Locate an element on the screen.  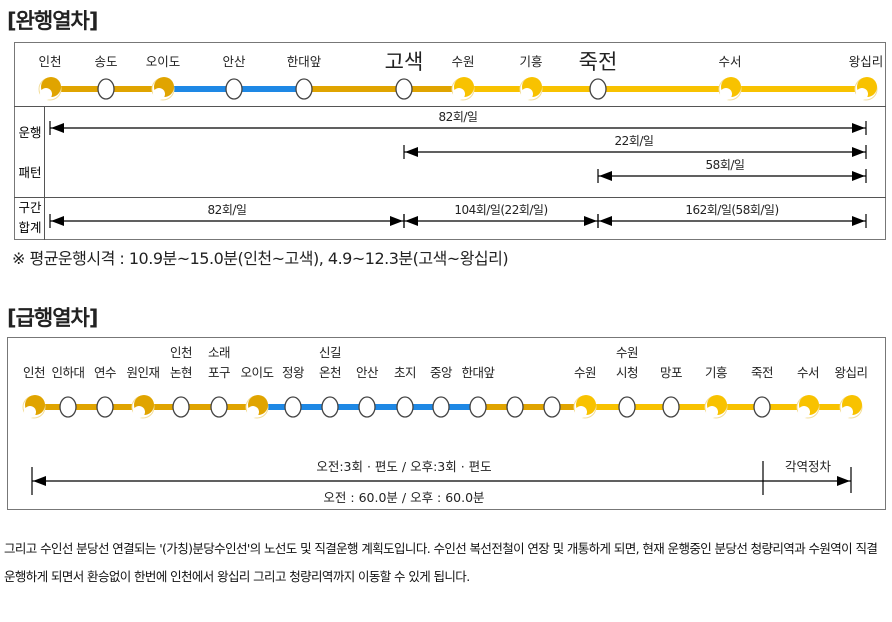
station-label: 포구 is located at coordinates (219, 372).